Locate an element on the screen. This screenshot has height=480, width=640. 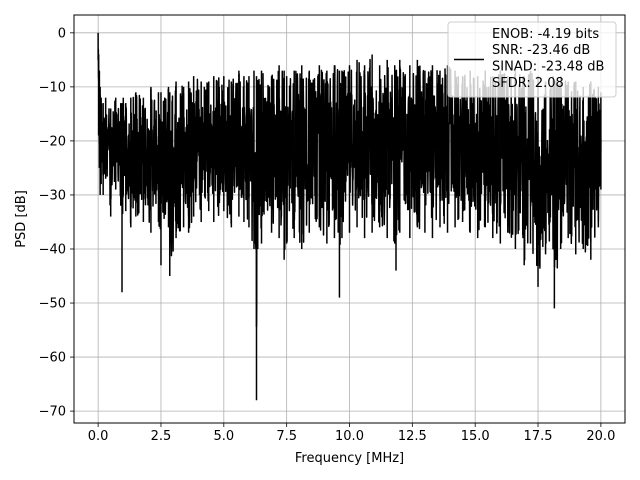
legend-box is located at coordinates (532, 59).